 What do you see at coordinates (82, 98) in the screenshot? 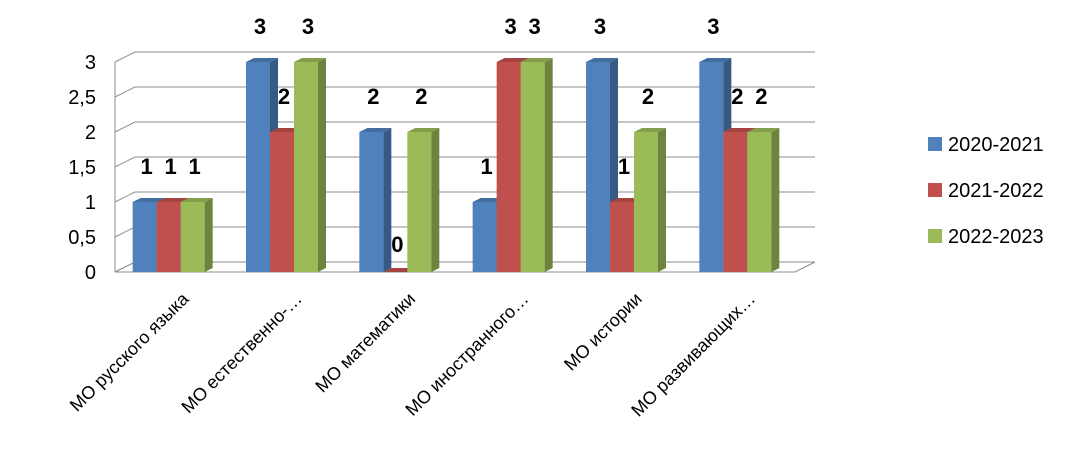
I see `y-tick-label: 2,5` at bounding box center [82, 98].